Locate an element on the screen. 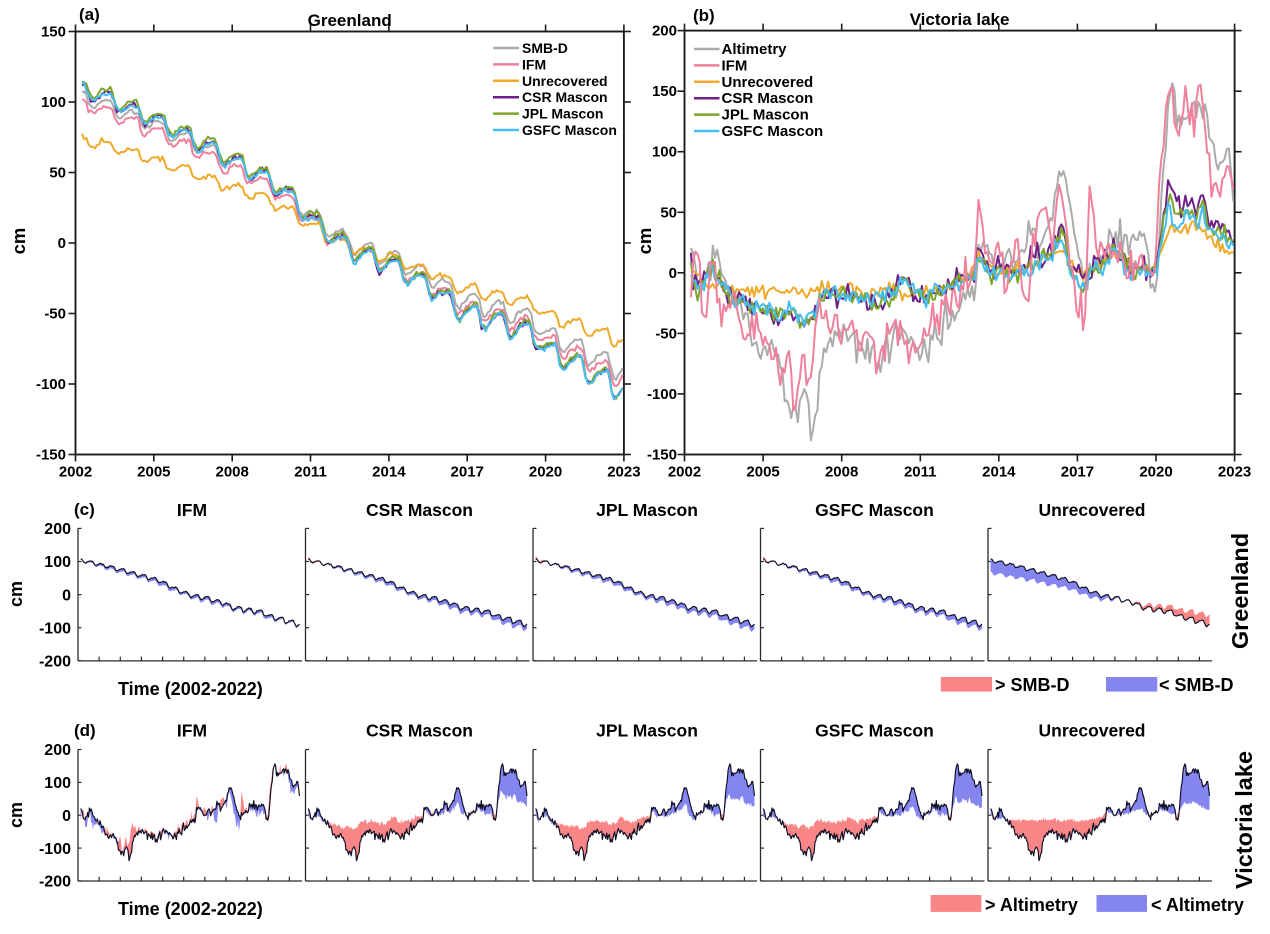  svg-text: < SMB-D is located at coordinates (1196, 685).